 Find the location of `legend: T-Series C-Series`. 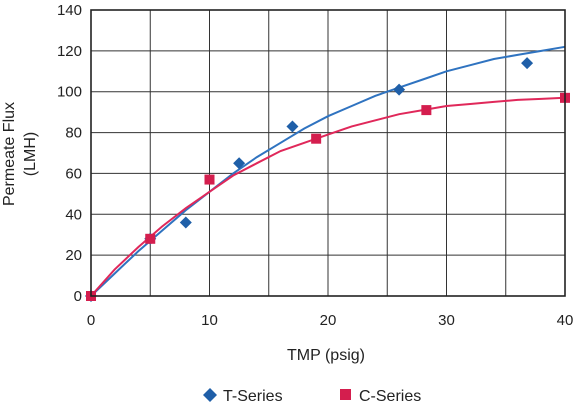

legend: T-Series C-Series is located at coordinates (312, 396).